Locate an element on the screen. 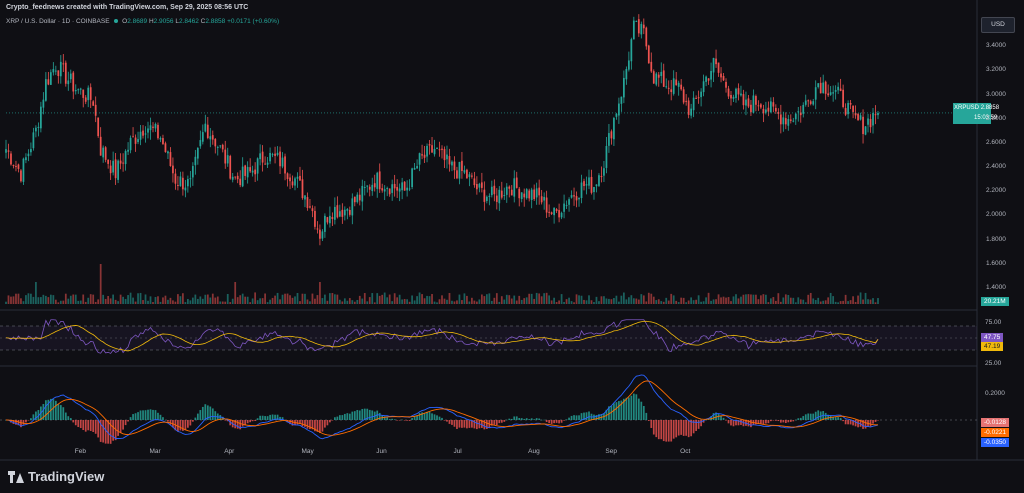 This screenshot has height=493, width=1024. time-axis-label: Apr is located at coordinates (229, 451).